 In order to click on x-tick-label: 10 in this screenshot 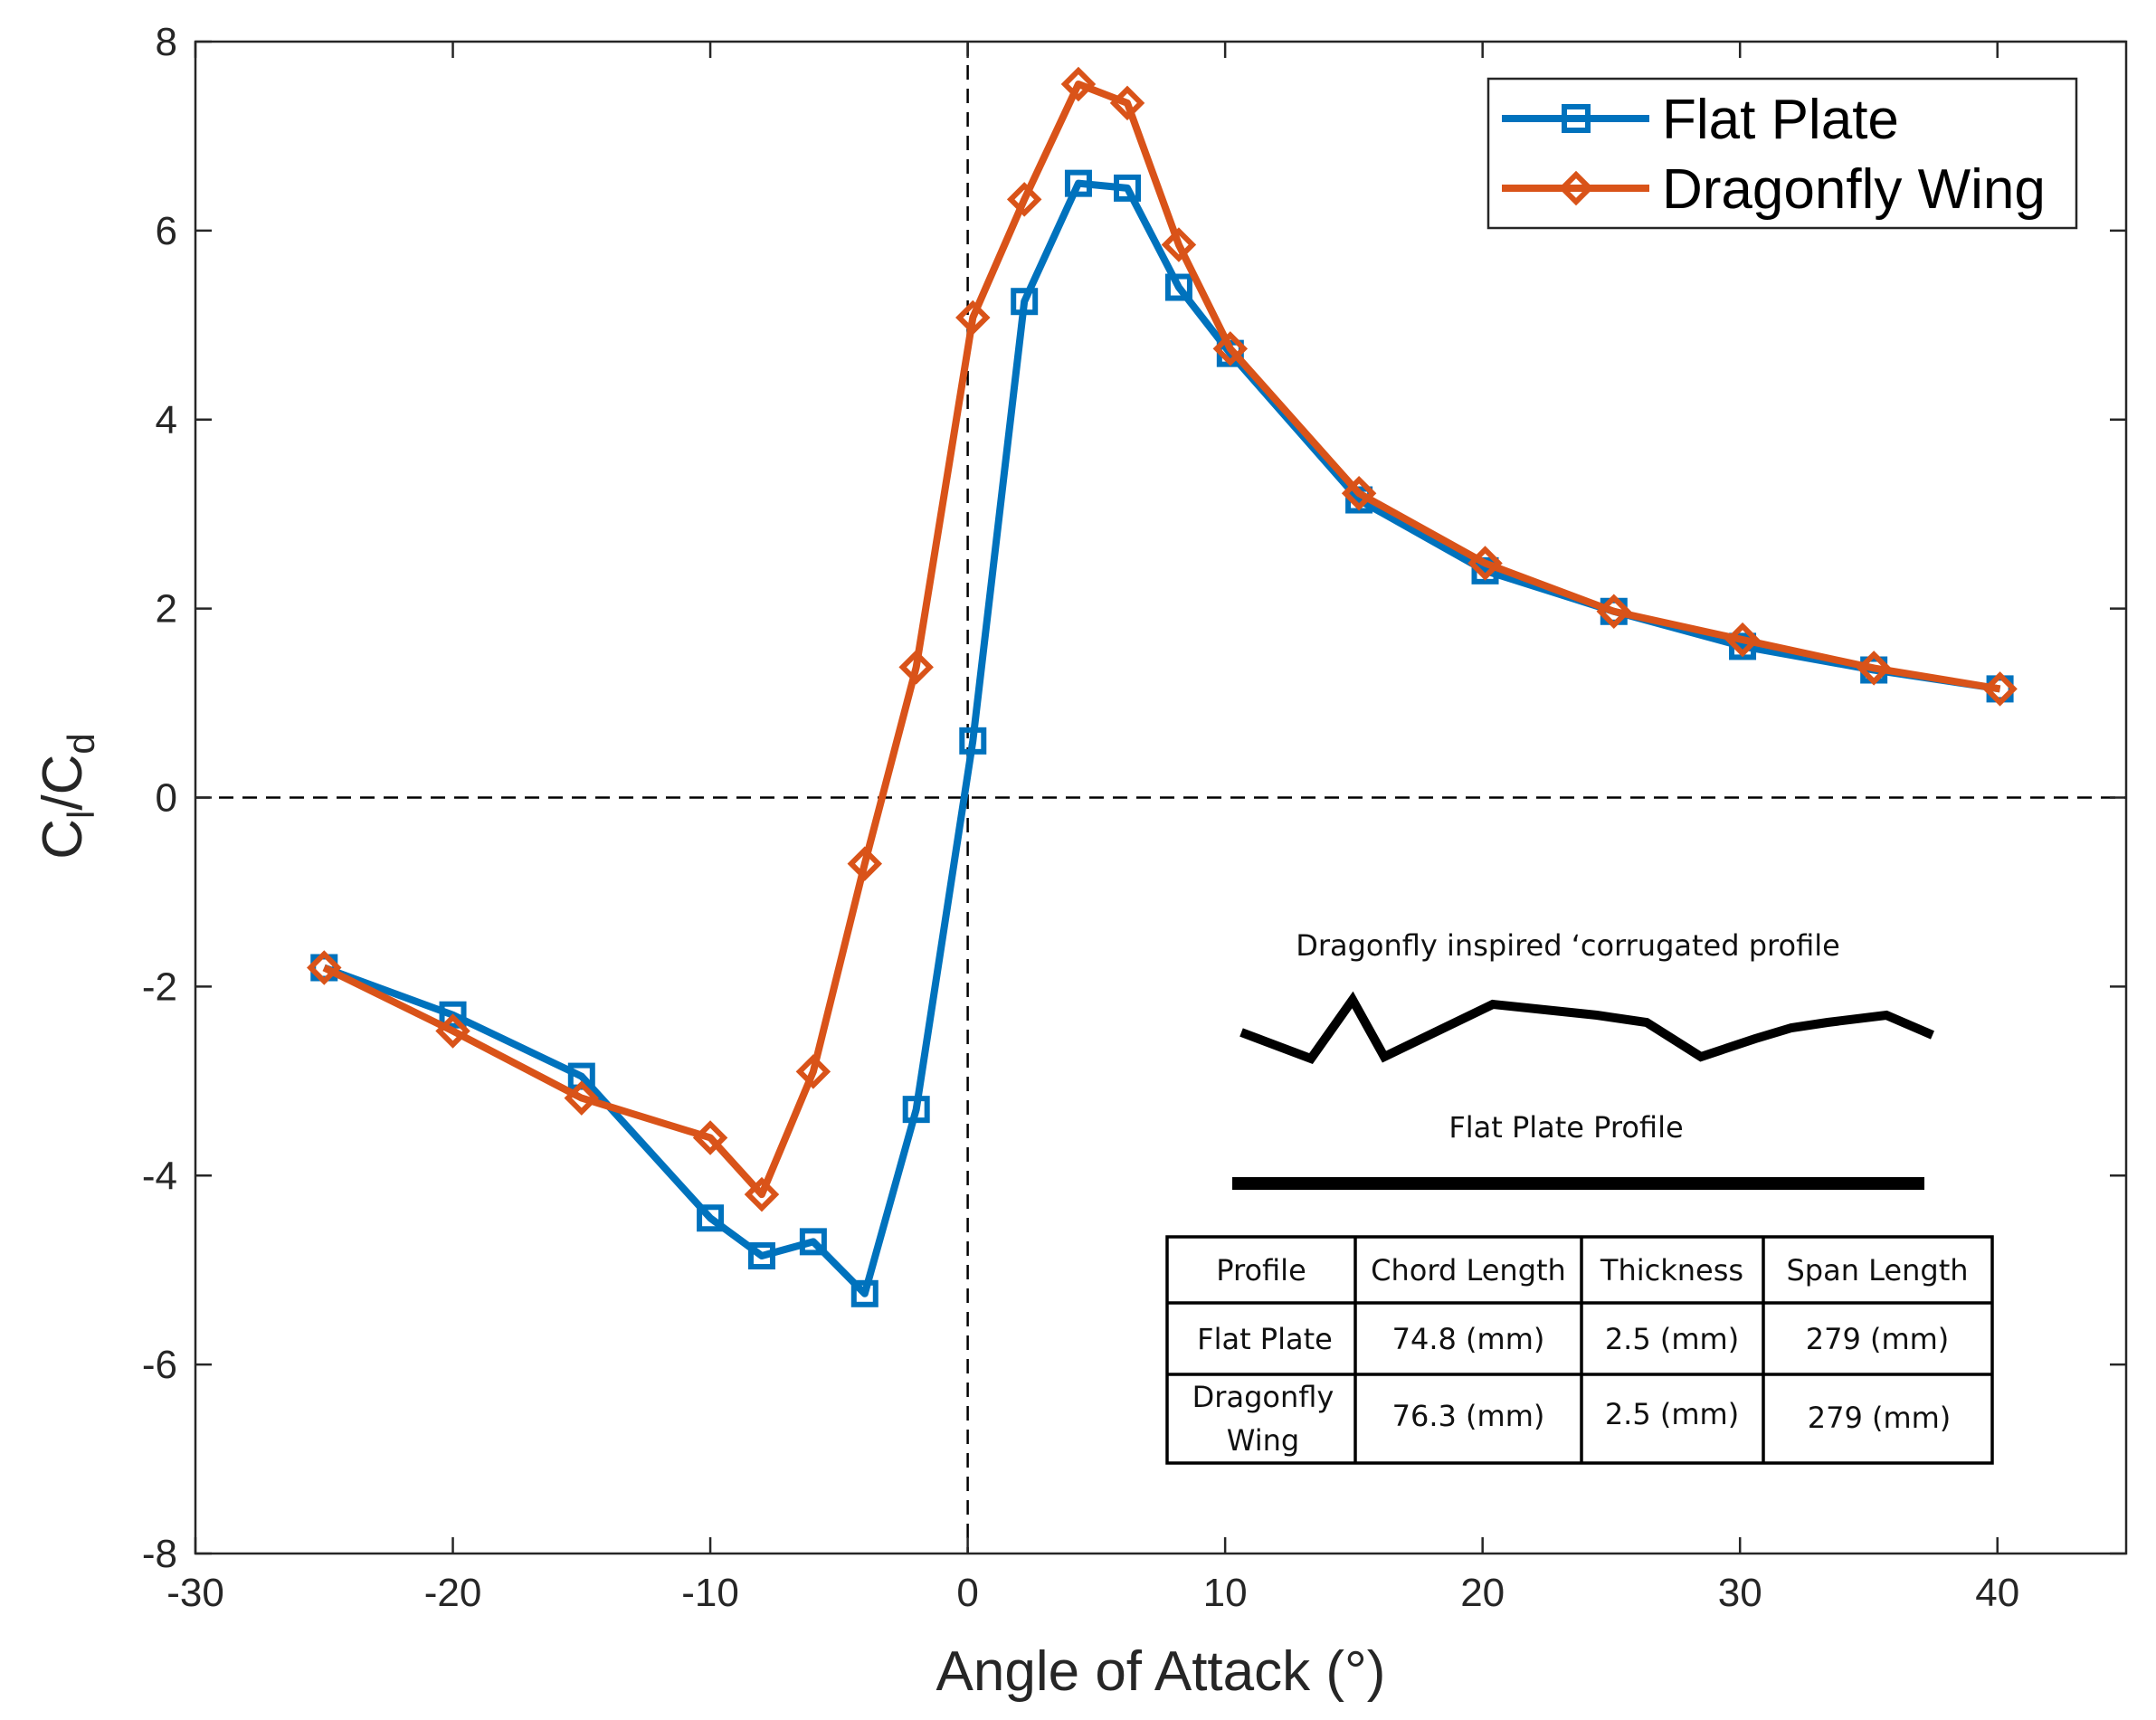, I will do `click(1225, 1593)`.